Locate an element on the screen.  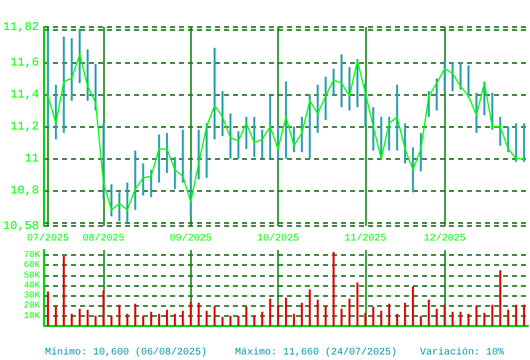
y-tick-label: 10,58 is located at coordinates (20, 226).